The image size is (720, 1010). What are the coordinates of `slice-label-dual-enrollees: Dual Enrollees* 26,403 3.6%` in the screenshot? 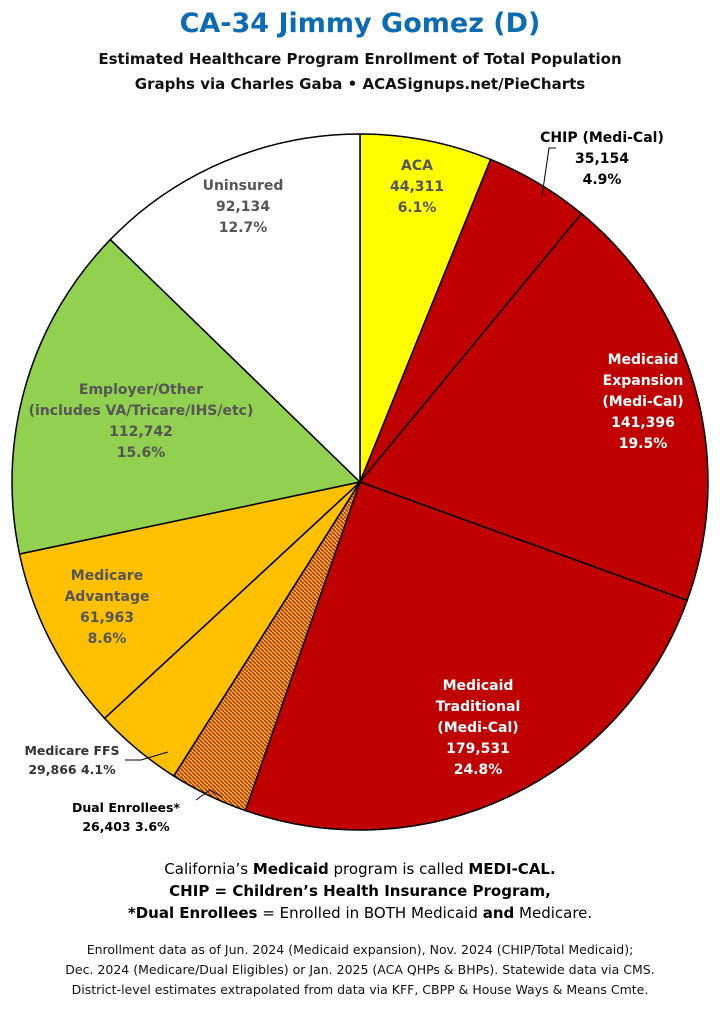 It's located at (126, 817).